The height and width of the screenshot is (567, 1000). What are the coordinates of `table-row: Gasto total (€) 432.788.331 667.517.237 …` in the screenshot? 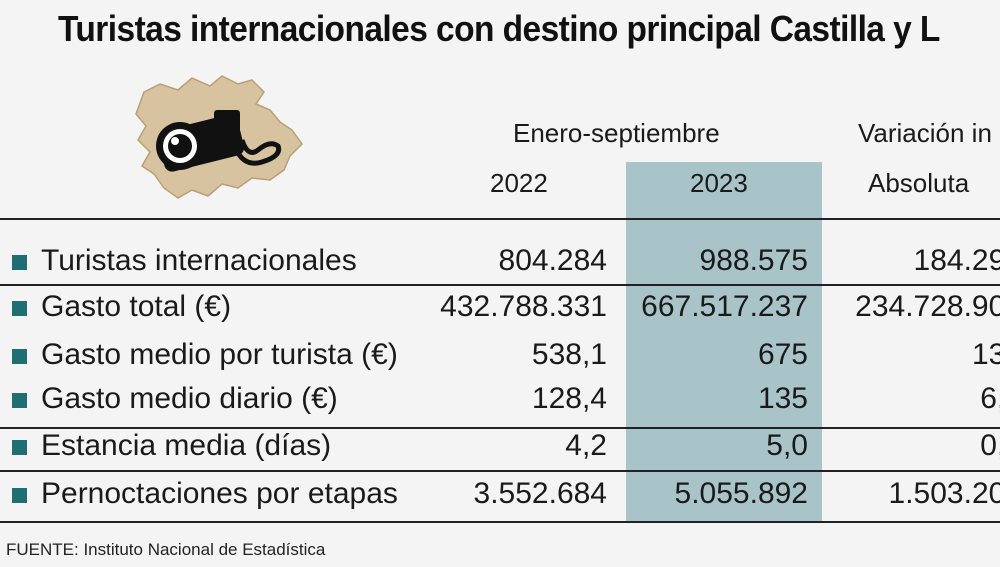 It's located at (500, 307).